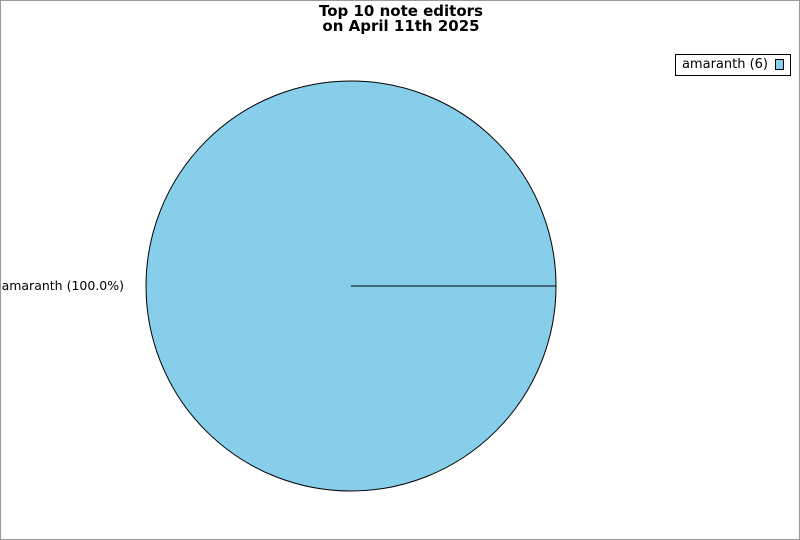 This screenshot has width=800, height=540. Describe the element at coordinates (400, 11) in the screenshot. I see `chart-title: Top 10 note editors` at that location.